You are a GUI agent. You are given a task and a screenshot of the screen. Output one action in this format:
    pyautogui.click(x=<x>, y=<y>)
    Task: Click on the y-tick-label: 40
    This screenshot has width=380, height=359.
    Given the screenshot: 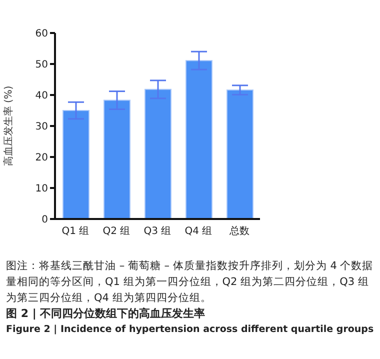 What is the action you would take?
    pyautogui.click(x=41, y=96)
    